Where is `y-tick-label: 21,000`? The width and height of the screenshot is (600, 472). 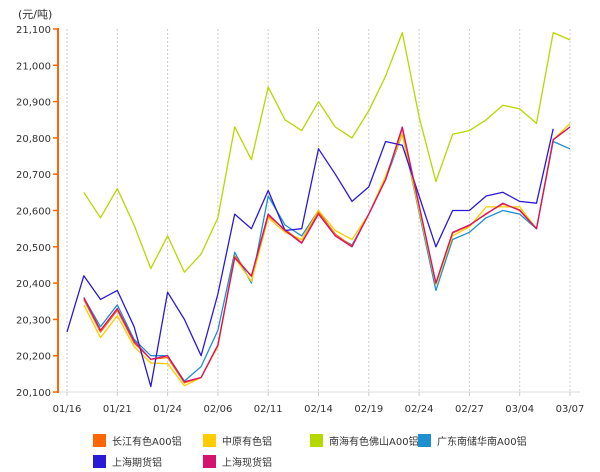
y-tick-label: 21,000 is located at coordinates (33, 66).